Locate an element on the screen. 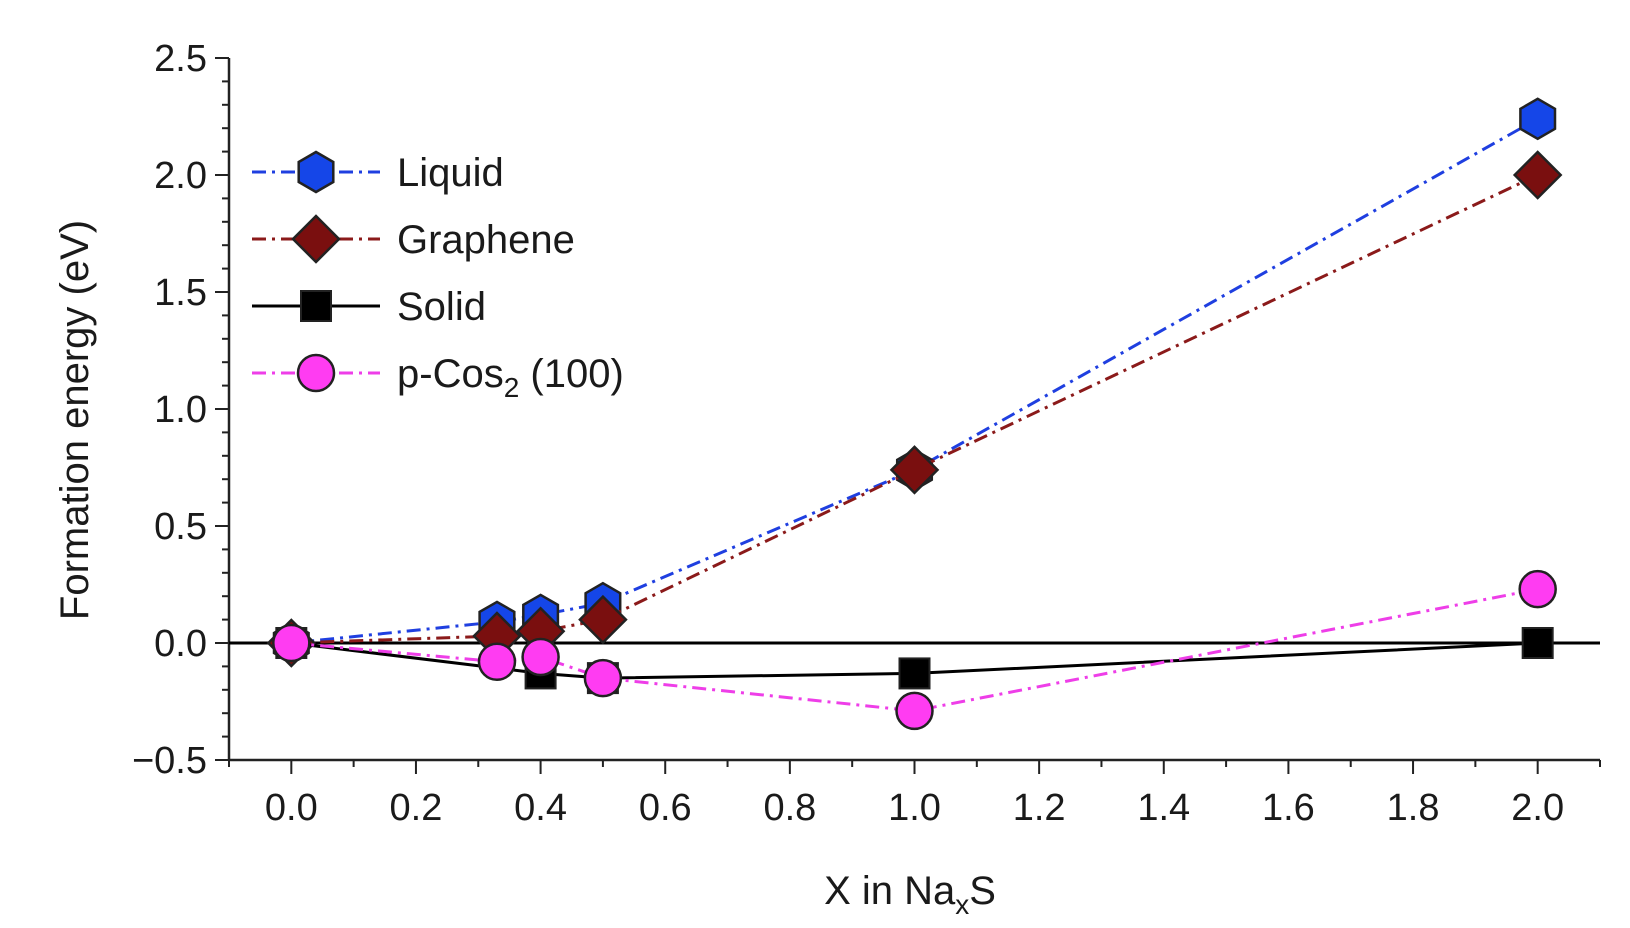 The width and height of the screenshot is (1630, 928). legend-marker-liquid is located at coordinates (316, 172).